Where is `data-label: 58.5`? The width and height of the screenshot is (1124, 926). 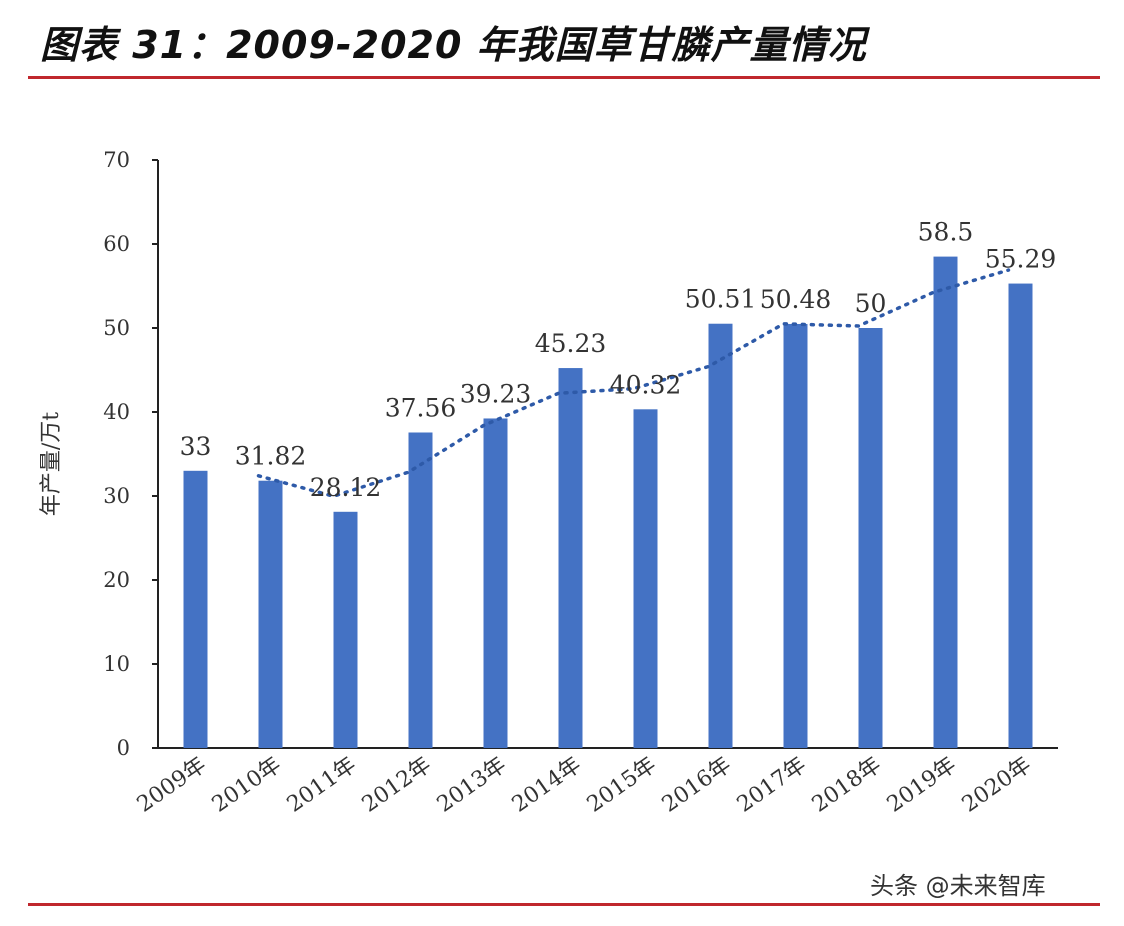 data-label: 58.5 is located at coordinates (946, 232).